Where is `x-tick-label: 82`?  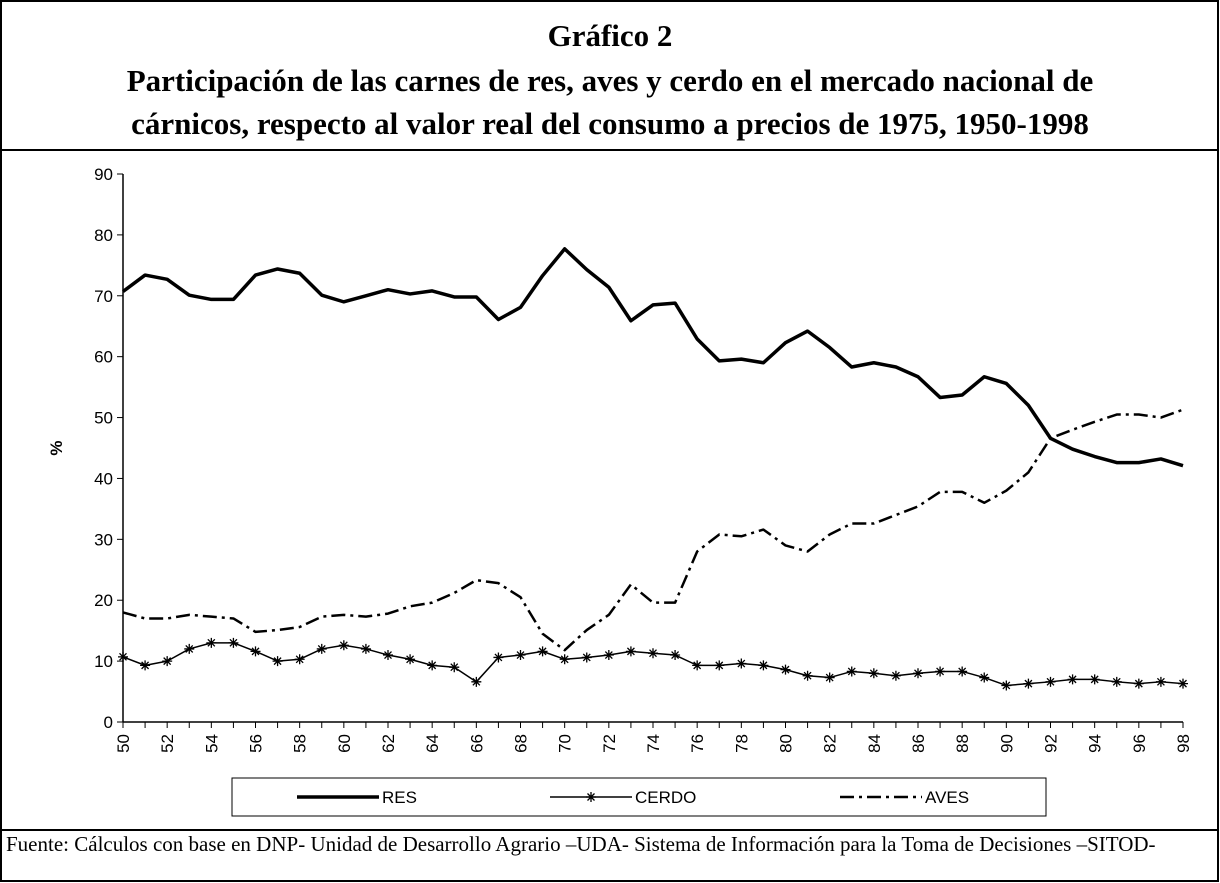 x-tick-label: 82 is located at coordinates (830, 743).